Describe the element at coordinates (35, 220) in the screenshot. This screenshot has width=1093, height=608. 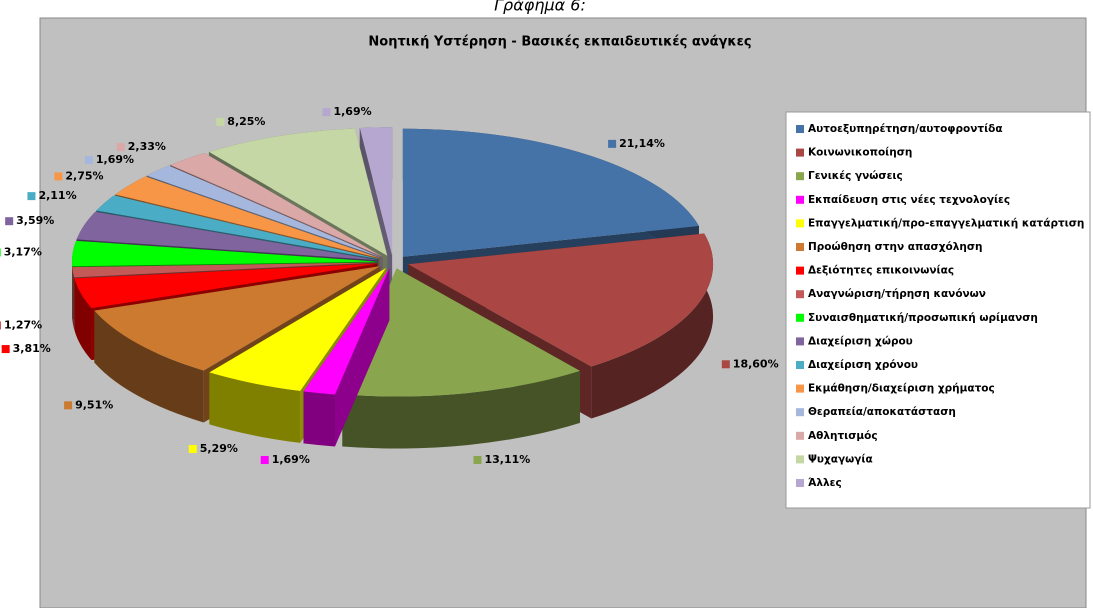
I see `data-label: 3,59%` at that location.